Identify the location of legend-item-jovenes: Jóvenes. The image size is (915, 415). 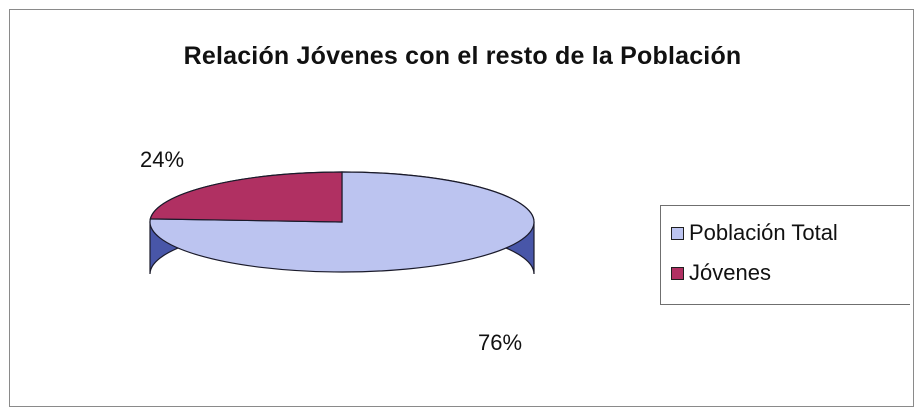
(721, 273).